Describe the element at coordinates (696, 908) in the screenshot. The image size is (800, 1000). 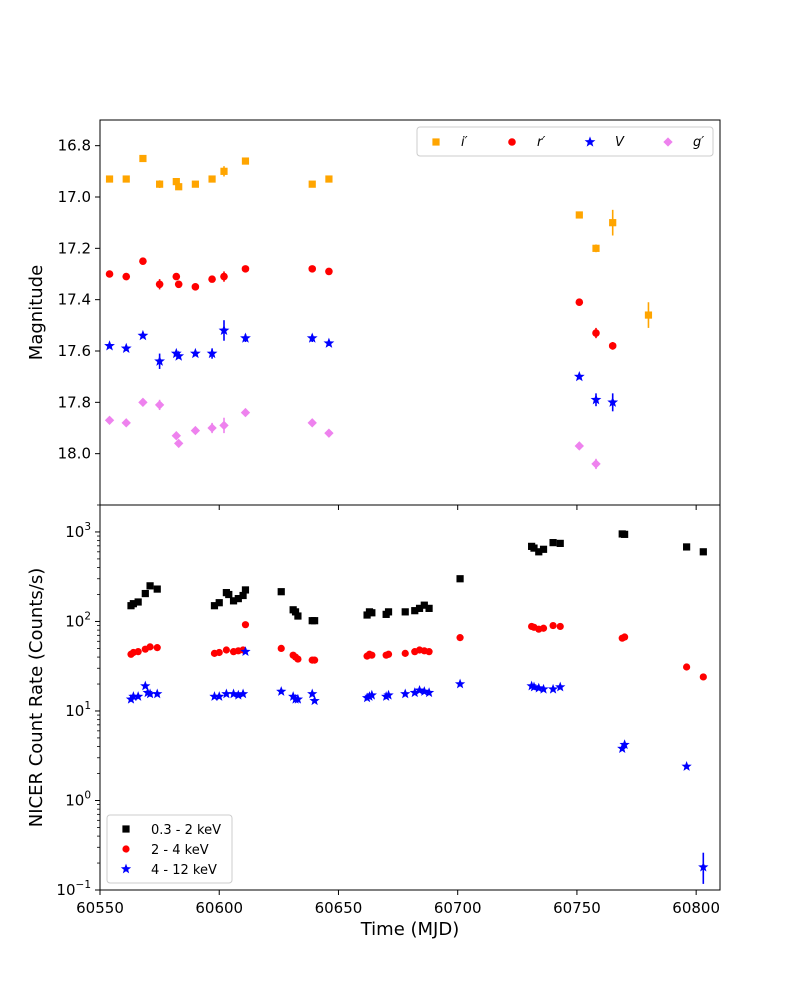
I see `x-tick-label: 60800` at that location.